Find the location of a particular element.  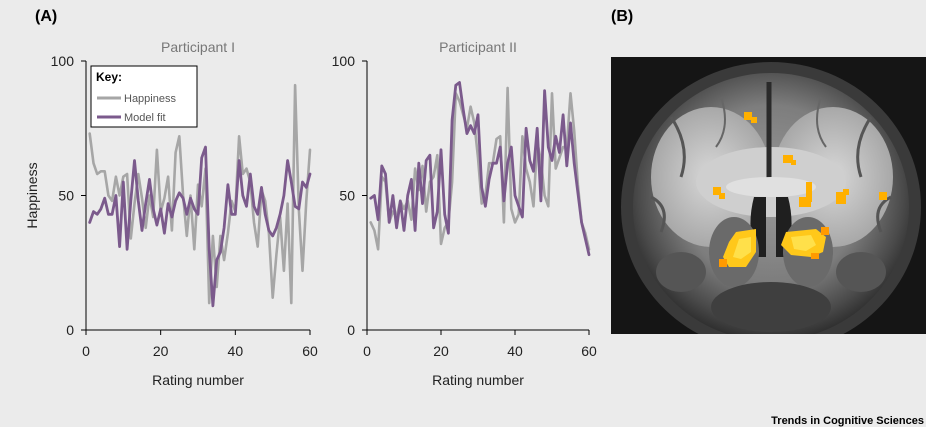

panel-label-b: (B) is located at coordinates (622, 16).